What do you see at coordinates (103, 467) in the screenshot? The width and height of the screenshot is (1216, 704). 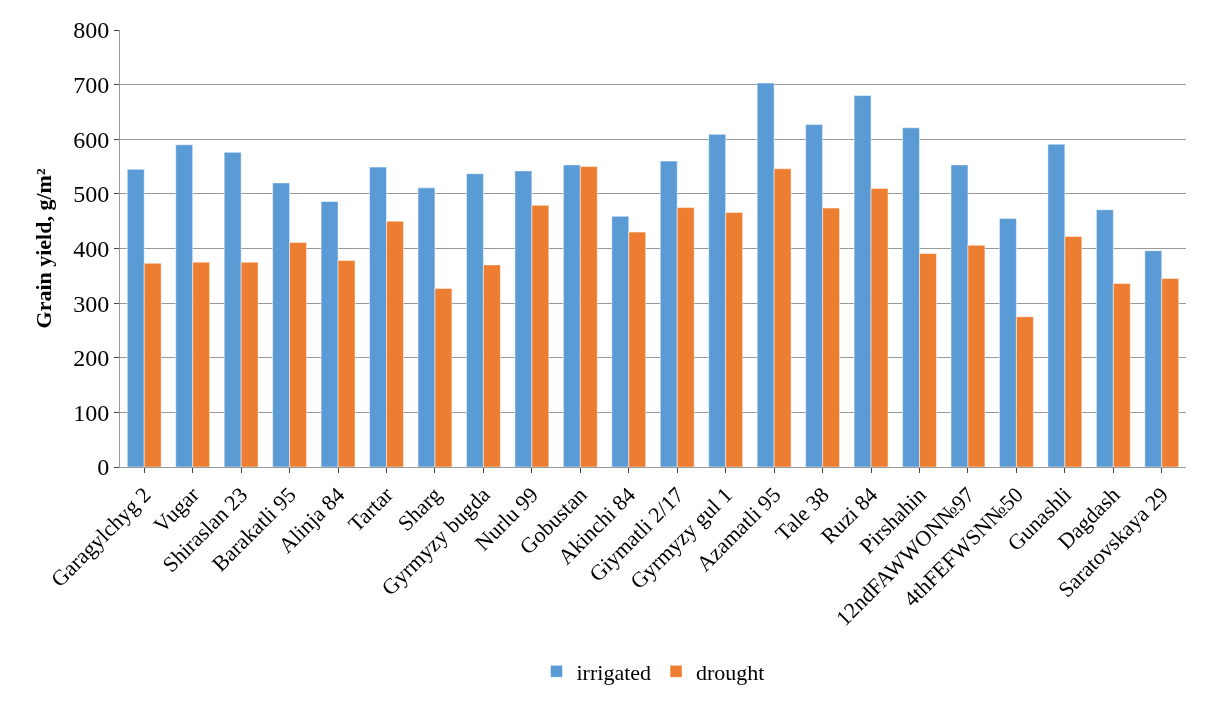 I see `y-tick-label: 0` at bounding box center [103, 467].